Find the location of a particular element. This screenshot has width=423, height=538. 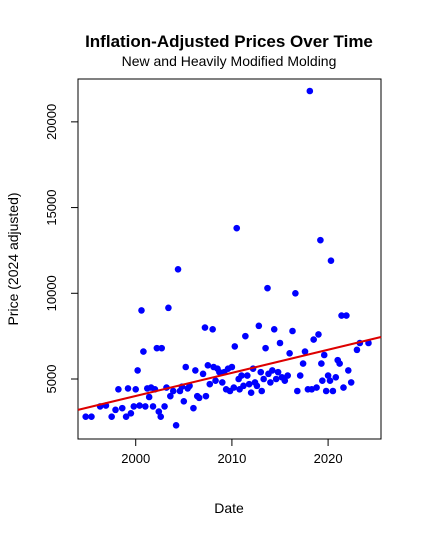

y-tick-label: 15000 is located at coordinates (51, 207).